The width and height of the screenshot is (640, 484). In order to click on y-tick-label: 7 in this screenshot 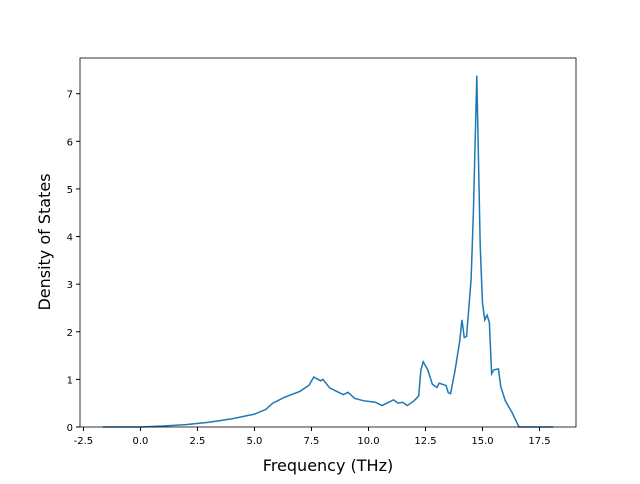, I will do `click(70, 95)`.